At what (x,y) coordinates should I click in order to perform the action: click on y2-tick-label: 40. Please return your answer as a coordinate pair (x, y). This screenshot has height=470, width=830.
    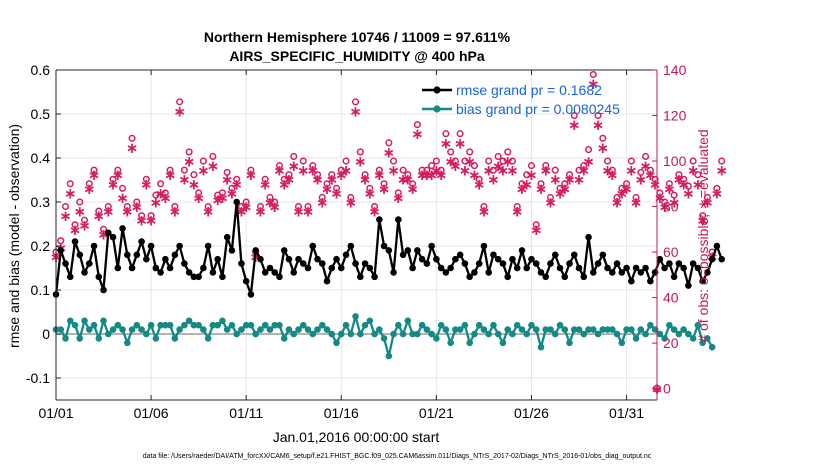
    Looking at the image, I should click on (671, 298).